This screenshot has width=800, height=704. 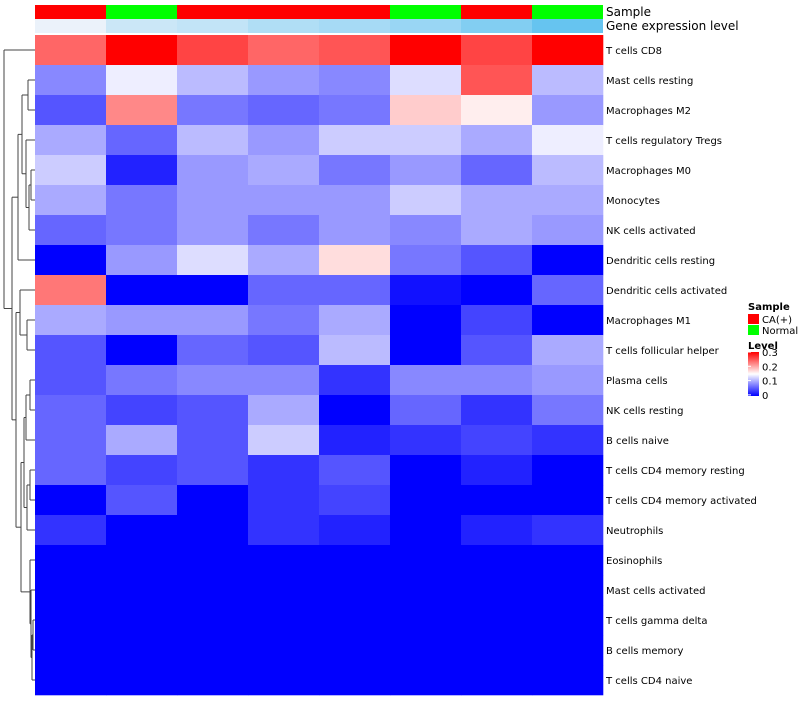 What do you see at coordinates (753, 374) in the screenshot?
I see `legend-color-bar` at bounding box center [753, 374].